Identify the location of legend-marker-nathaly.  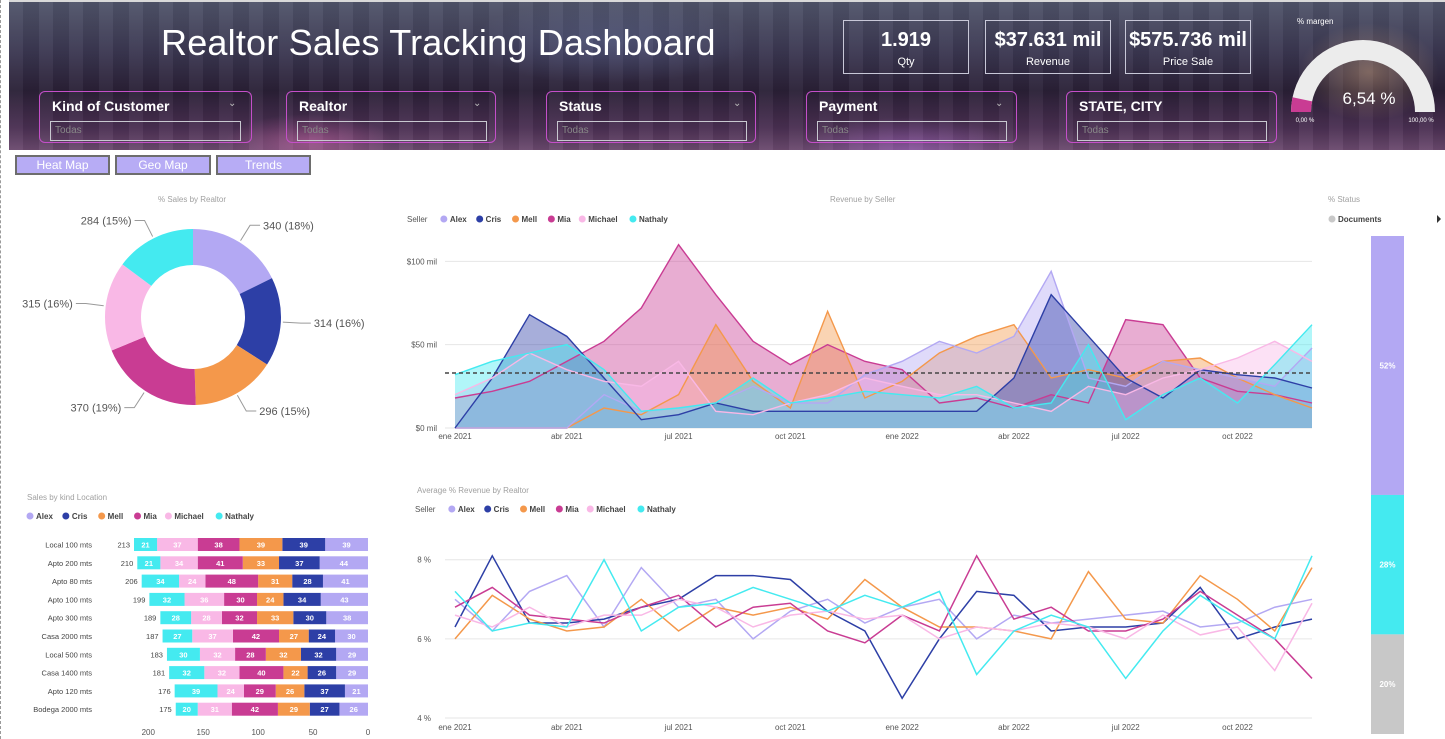
(219, 516).